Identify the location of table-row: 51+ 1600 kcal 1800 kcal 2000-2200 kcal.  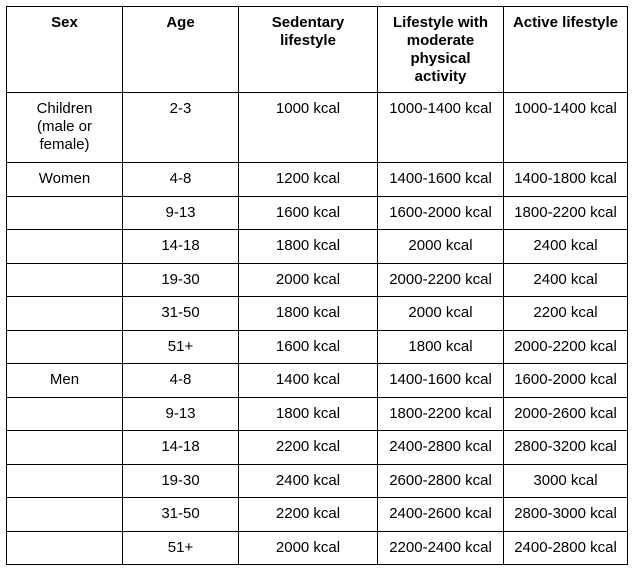
(317, 346).